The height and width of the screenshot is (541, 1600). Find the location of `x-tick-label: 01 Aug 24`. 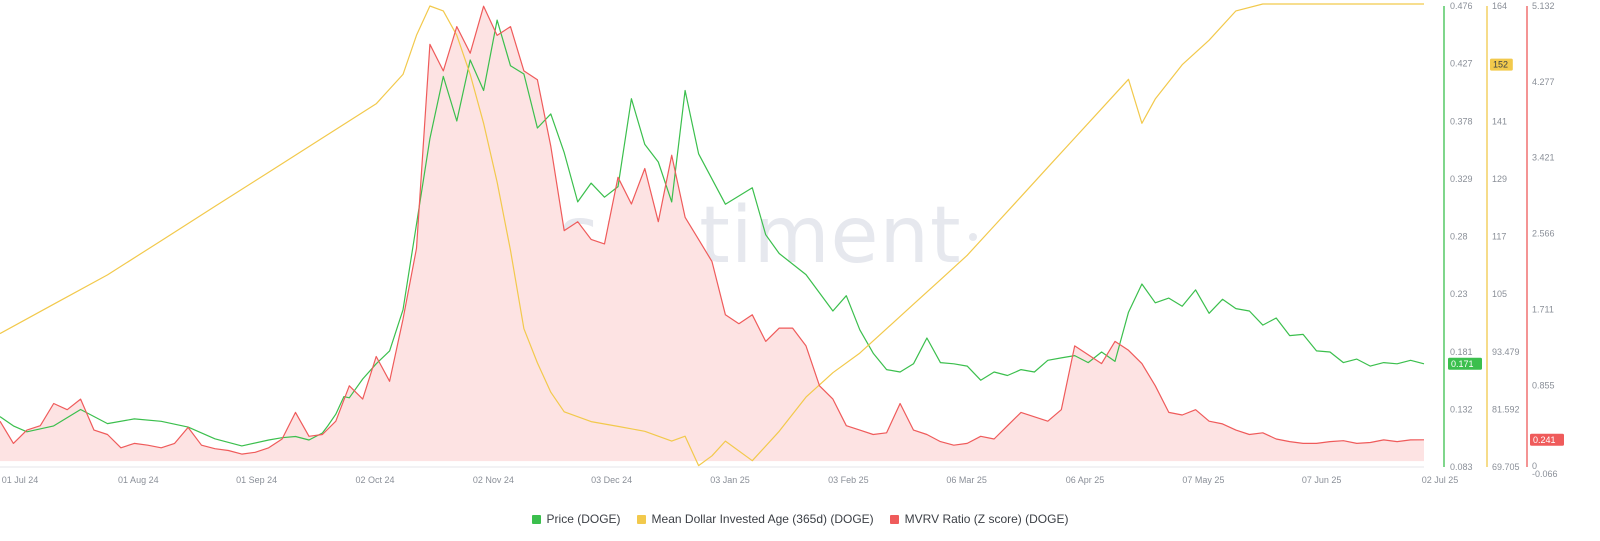

x-tick-label: 01 Aug 24 is located at coordinates (138, 480).